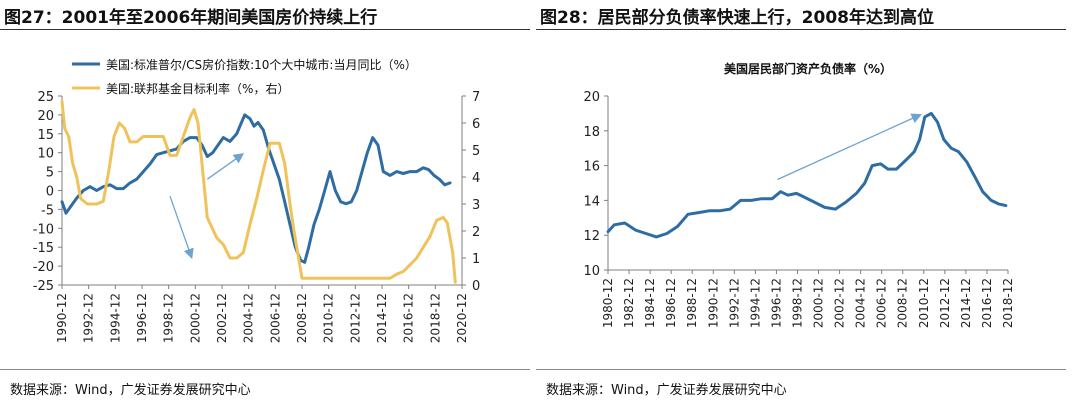 This screenshot has width=1076, height=405. Describe the element at coordinates (801, 369) in the screenshot. I see `figure-28-bottom-rule` at that location.